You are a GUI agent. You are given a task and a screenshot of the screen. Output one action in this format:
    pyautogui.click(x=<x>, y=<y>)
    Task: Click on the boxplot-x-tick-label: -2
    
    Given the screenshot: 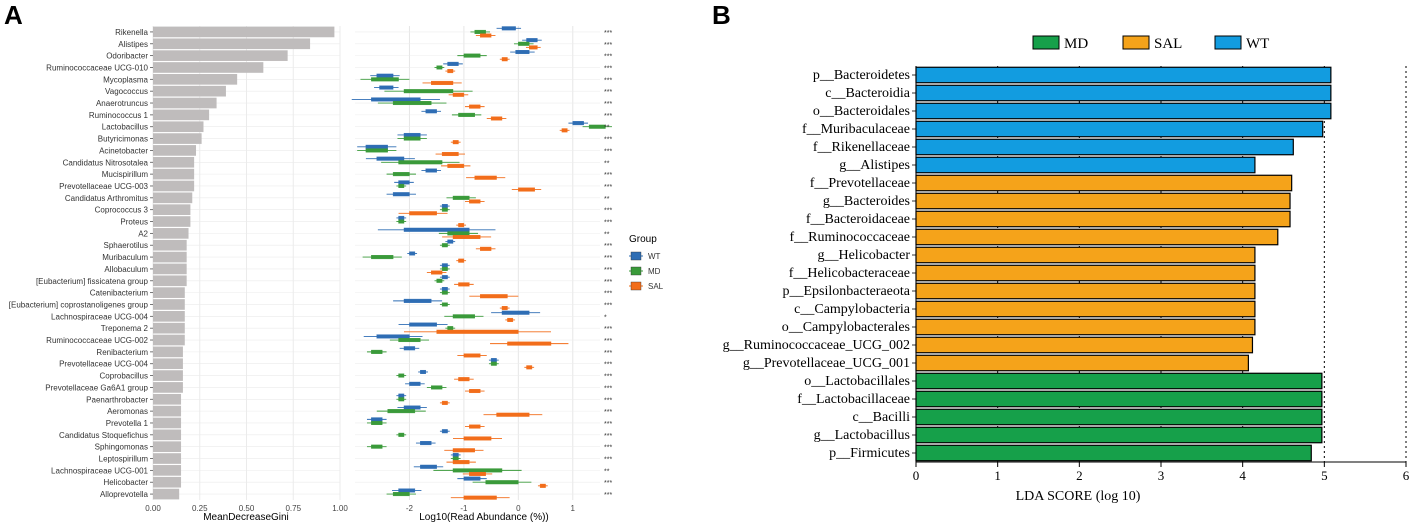 What is the action you would take?
    pyautogui.click(x=410, y=508)
    